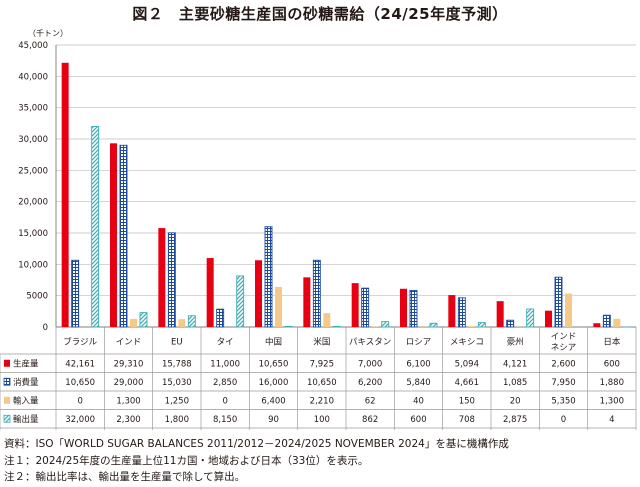 This screenshot has width=640, height=487. Describe the element at coordinates (33, 140) in the screenshot. I see `y-tick-label: 30,000` at that location.